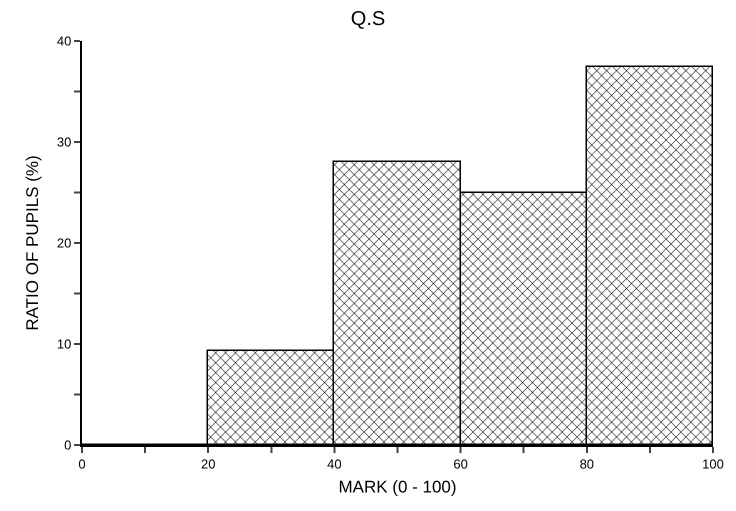 This screenshot has width=736, height=511. I want to click on y-tick-label: 30, so click(64, 142).